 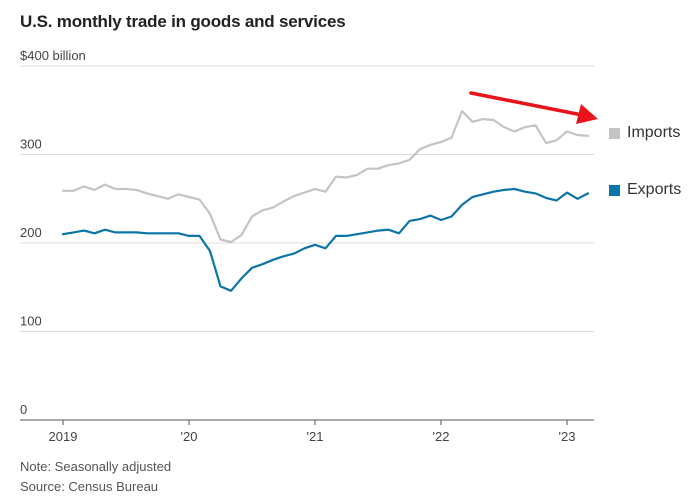 I want to click on y-tick-label: 100, so click(x=31, y=321).